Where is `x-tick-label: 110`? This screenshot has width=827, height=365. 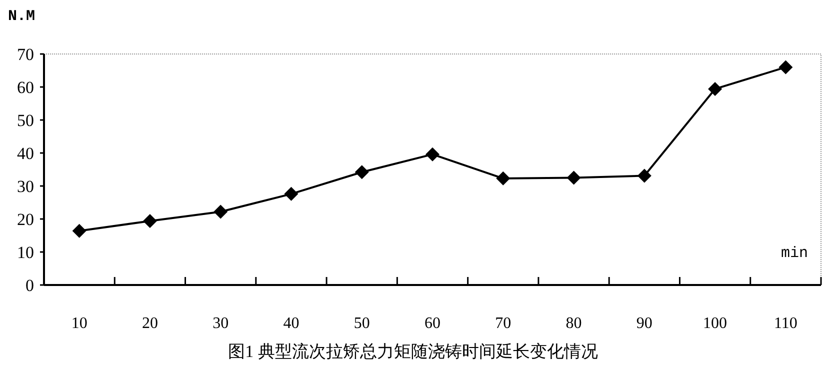
x-tick-label: 110 is located at coordinates (786, 323).